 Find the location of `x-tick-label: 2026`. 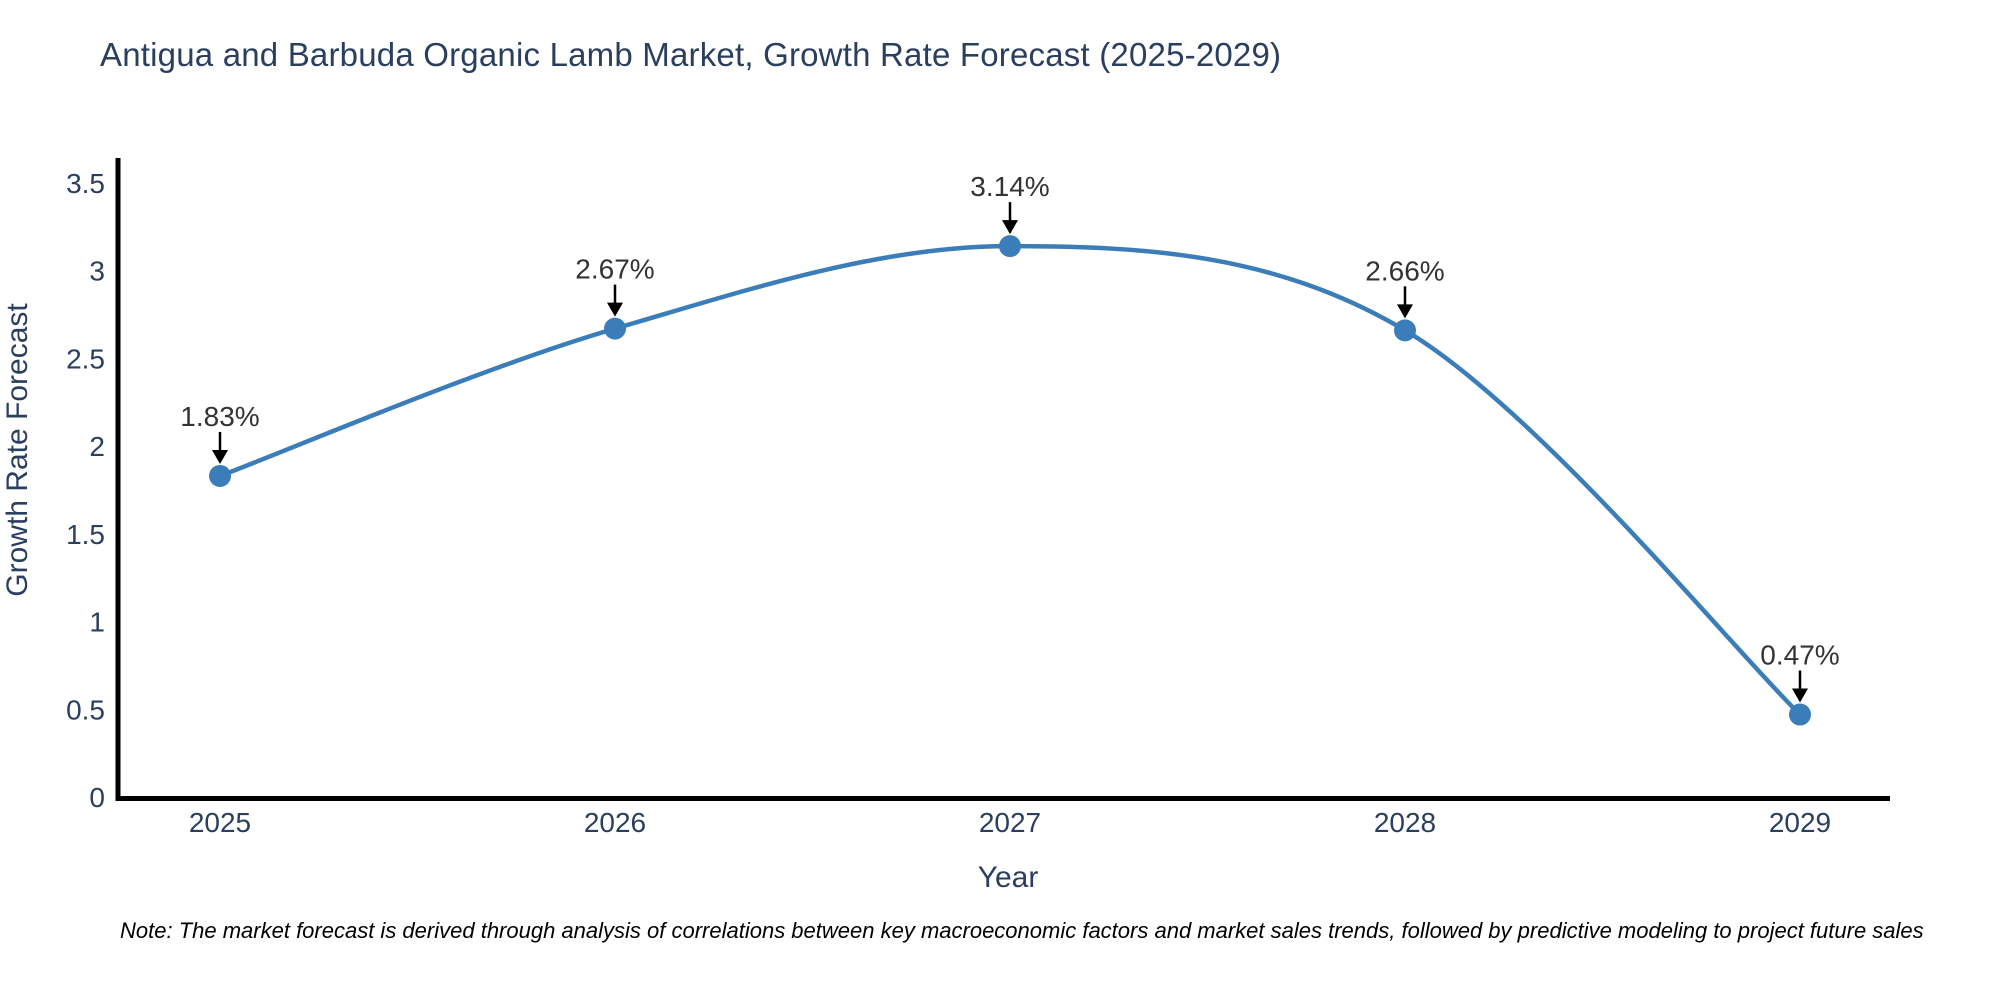

x-tick-label: 2026 is located at coordinates (615, 822).